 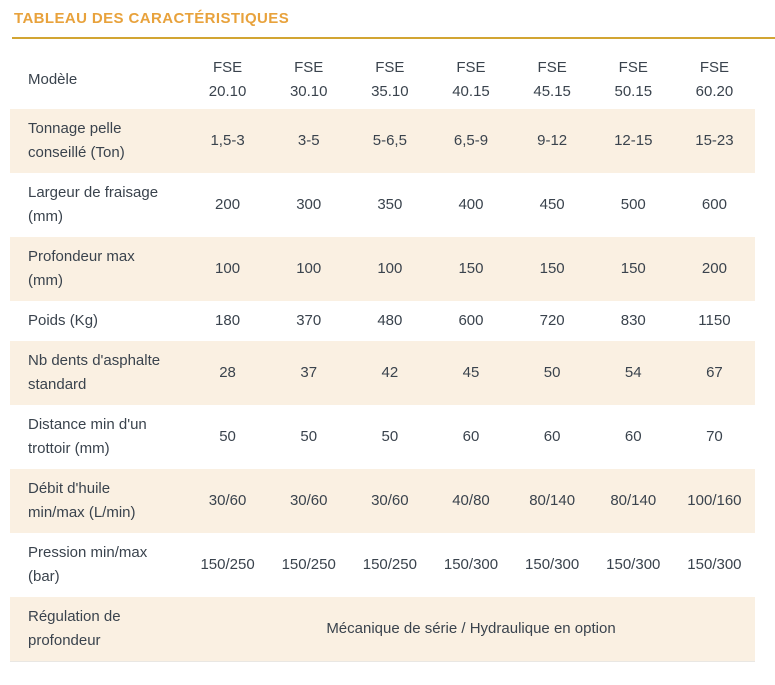 What do you see at coordinates (714, 372) in the screenshot?
I see `cell-value: 67` at bounding box center [714, 372].